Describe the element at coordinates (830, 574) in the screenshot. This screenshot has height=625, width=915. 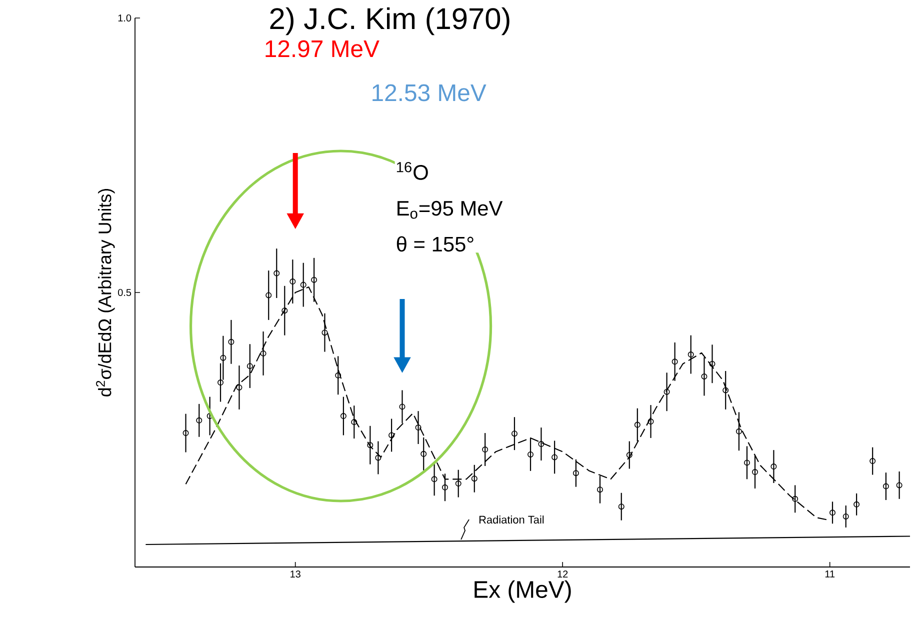
I see `x-tick-label: 11` at that location.